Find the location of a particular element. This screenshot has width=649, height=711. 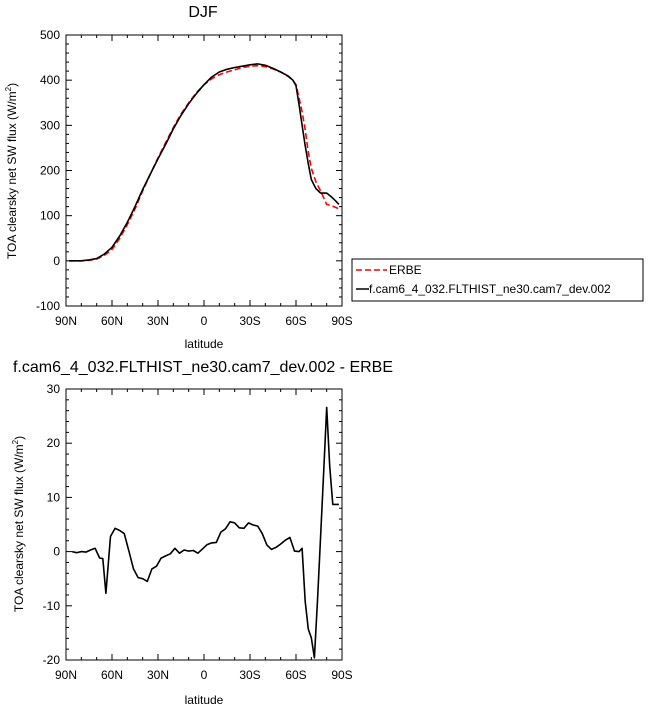

legend-label-model: f.cam6_4_032.FLTHIST_ne30.cam7_dev.002 is located at coordinates (490, 289).